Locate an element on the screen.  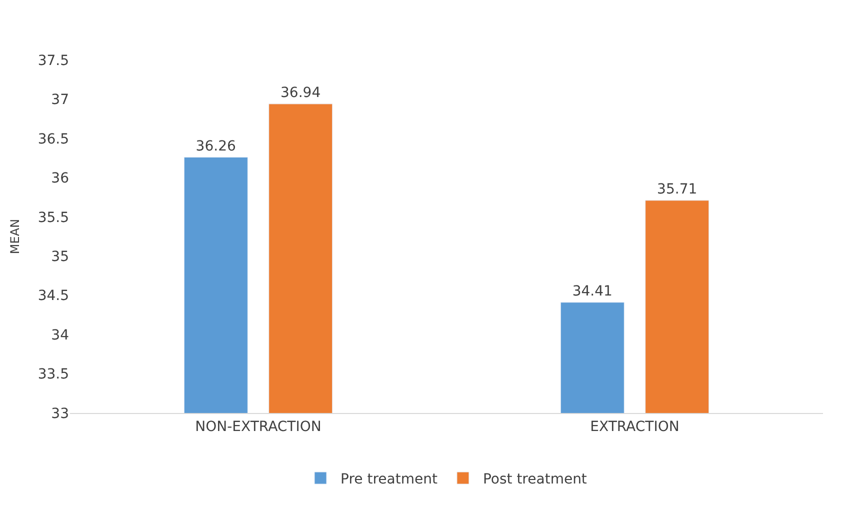
y-tick-label: 37.5 is located at coordinates (53, 60).